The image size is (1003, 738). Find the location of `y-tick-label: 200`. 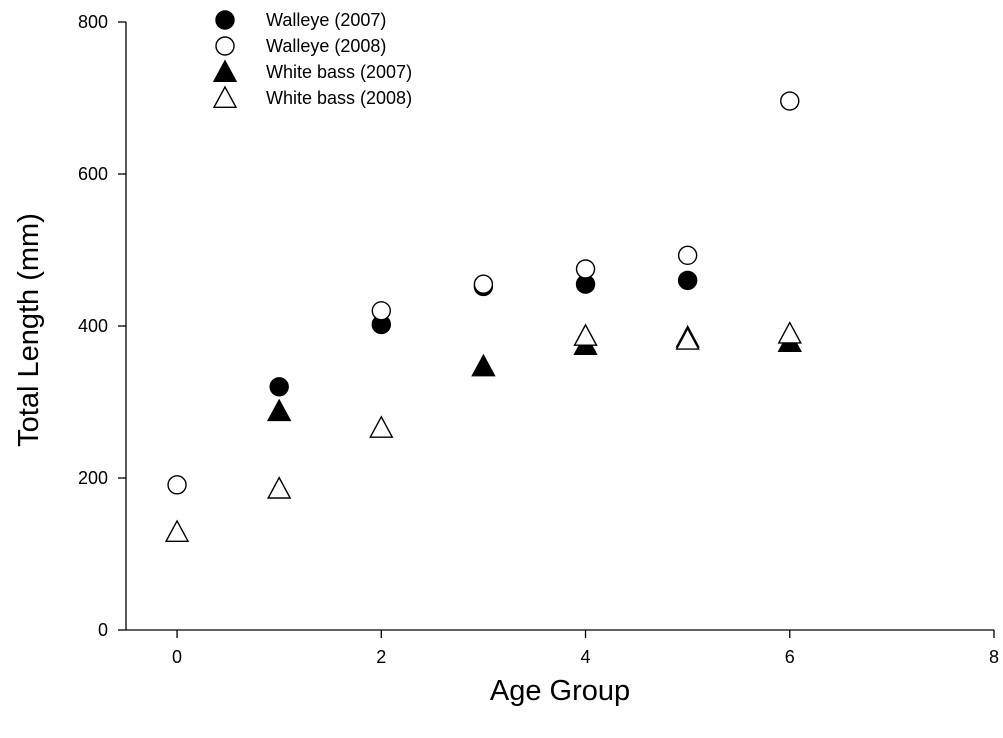

y-tick-label: 200 is located at coordinates (93, 478).